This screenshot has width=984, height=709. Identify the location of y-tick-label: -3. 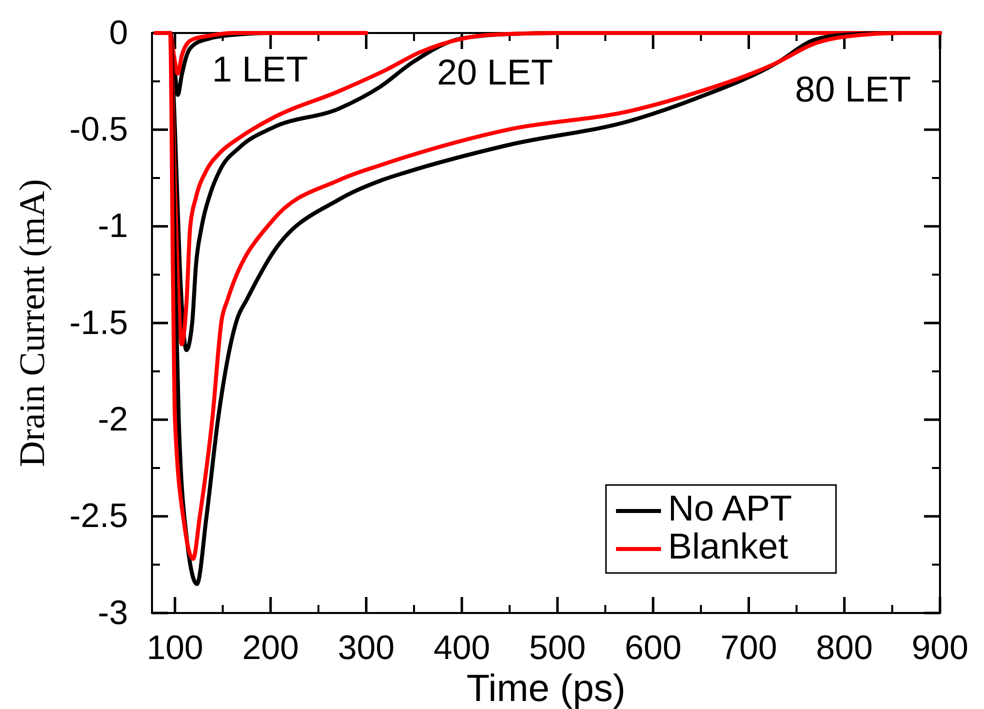
(113, 613).